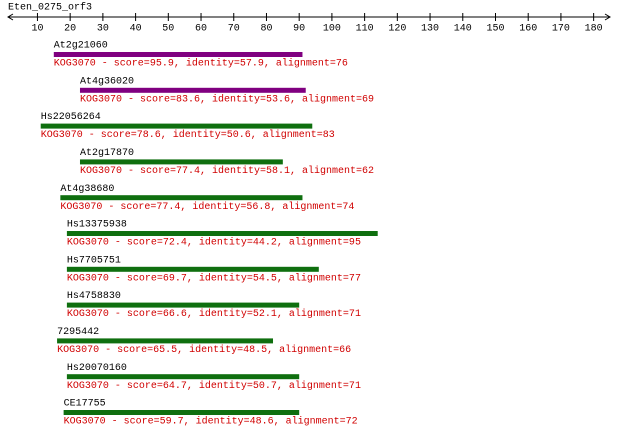 The height and width of the screenshot is (437, 620). I want to click on x-tick-label: 30, so click(103, 29).